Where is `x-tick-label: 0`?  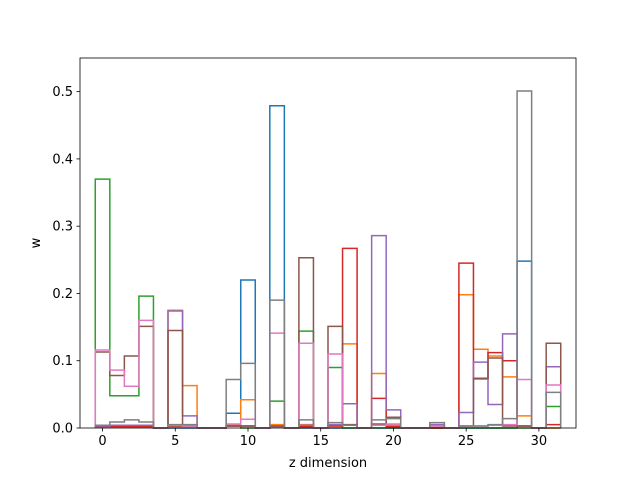
x-tick-label: 0 is located at coordinates (102, 441).